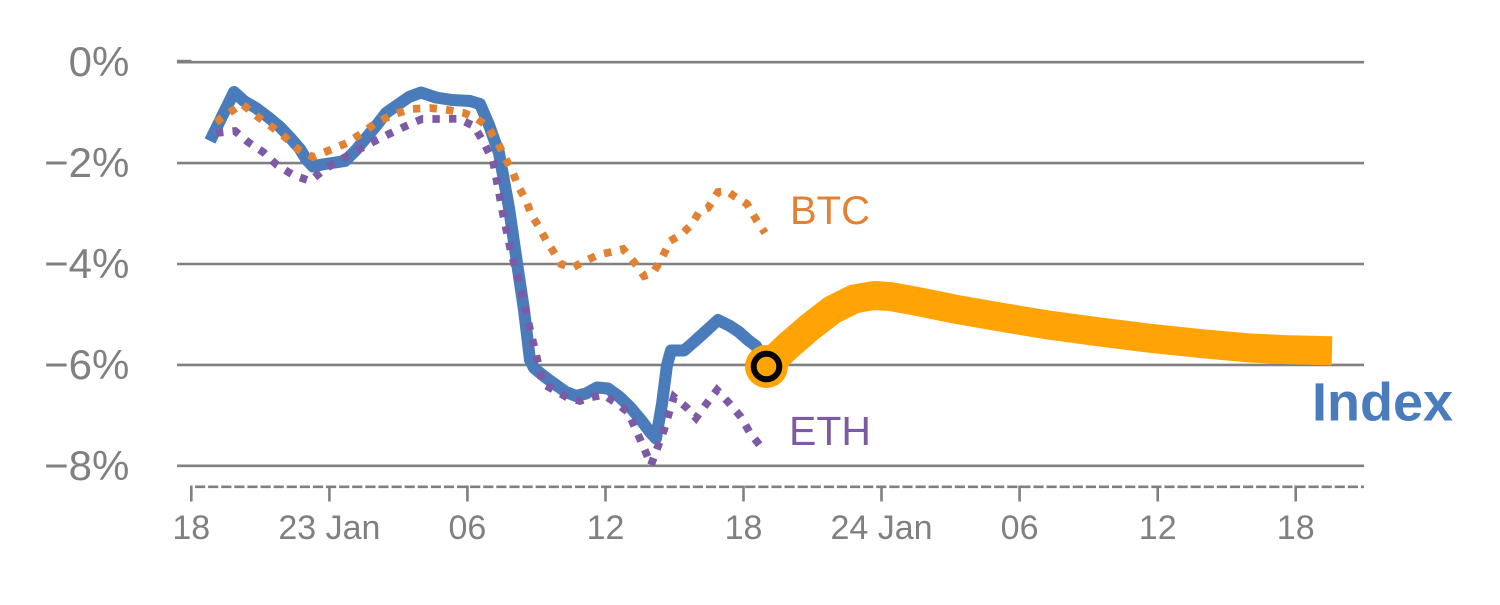  I want to click on svg-text: 0%, so click(99, 61).